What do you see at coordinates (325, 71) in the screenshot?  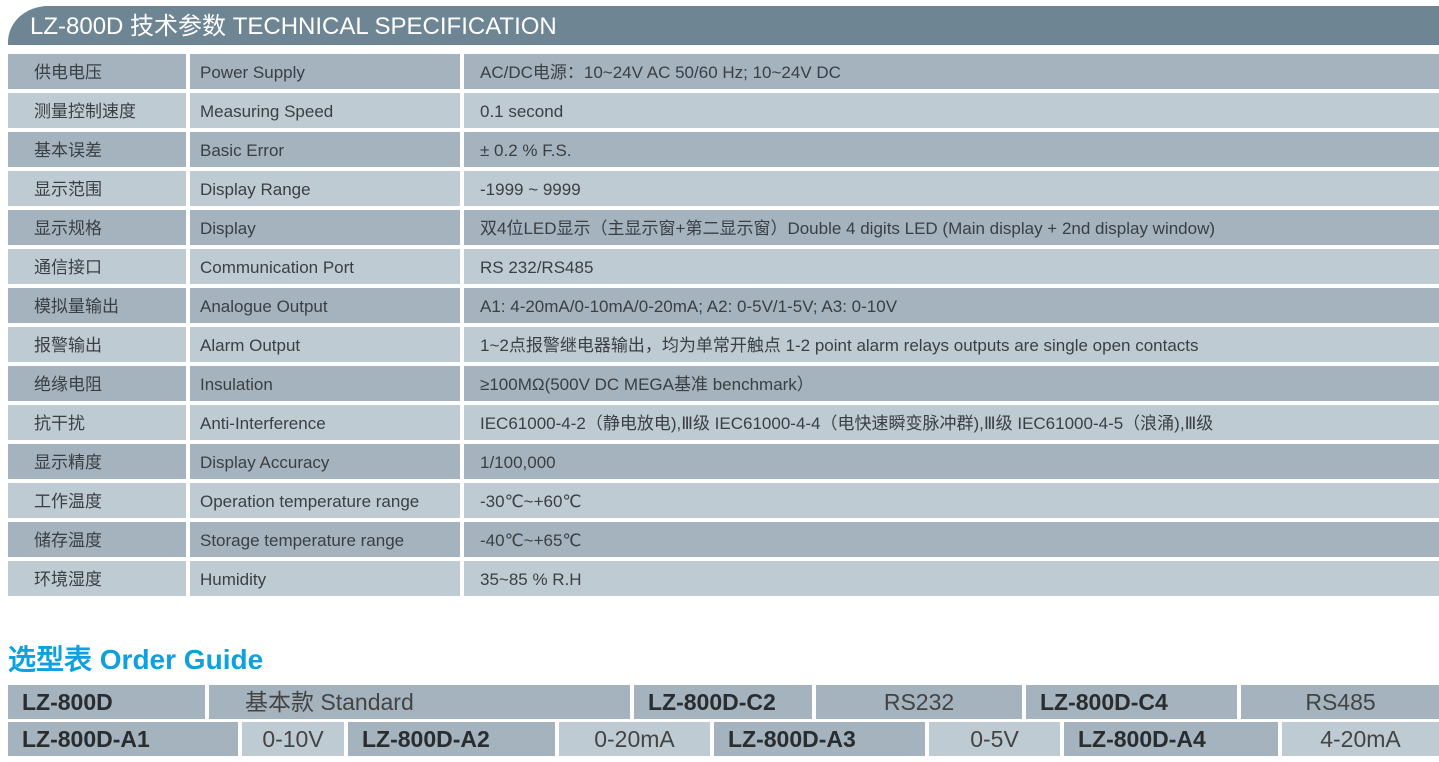 I see `spec-label-en: Power Supply` at bounding box center [325, 71].